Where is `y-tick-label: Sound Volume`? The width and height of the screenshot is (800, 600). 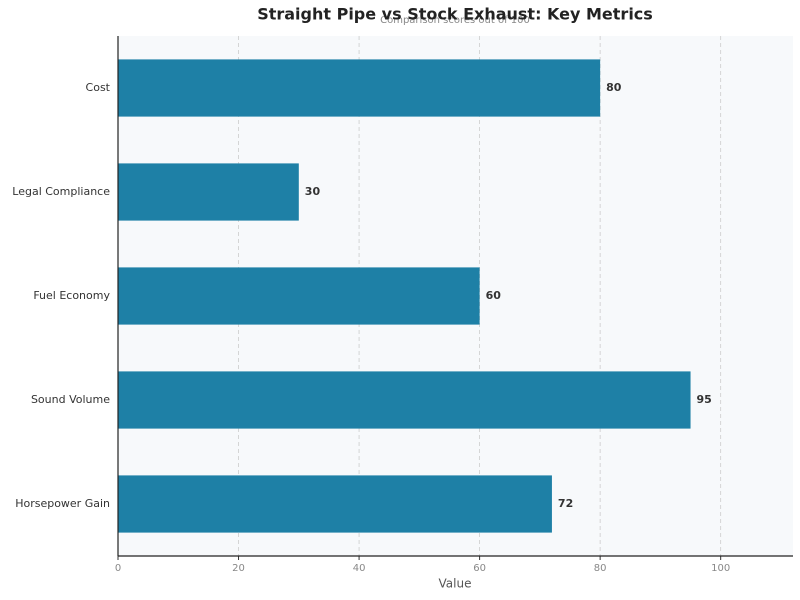 y-tick-label: Sound Volume is located at coordinates (70, 399).